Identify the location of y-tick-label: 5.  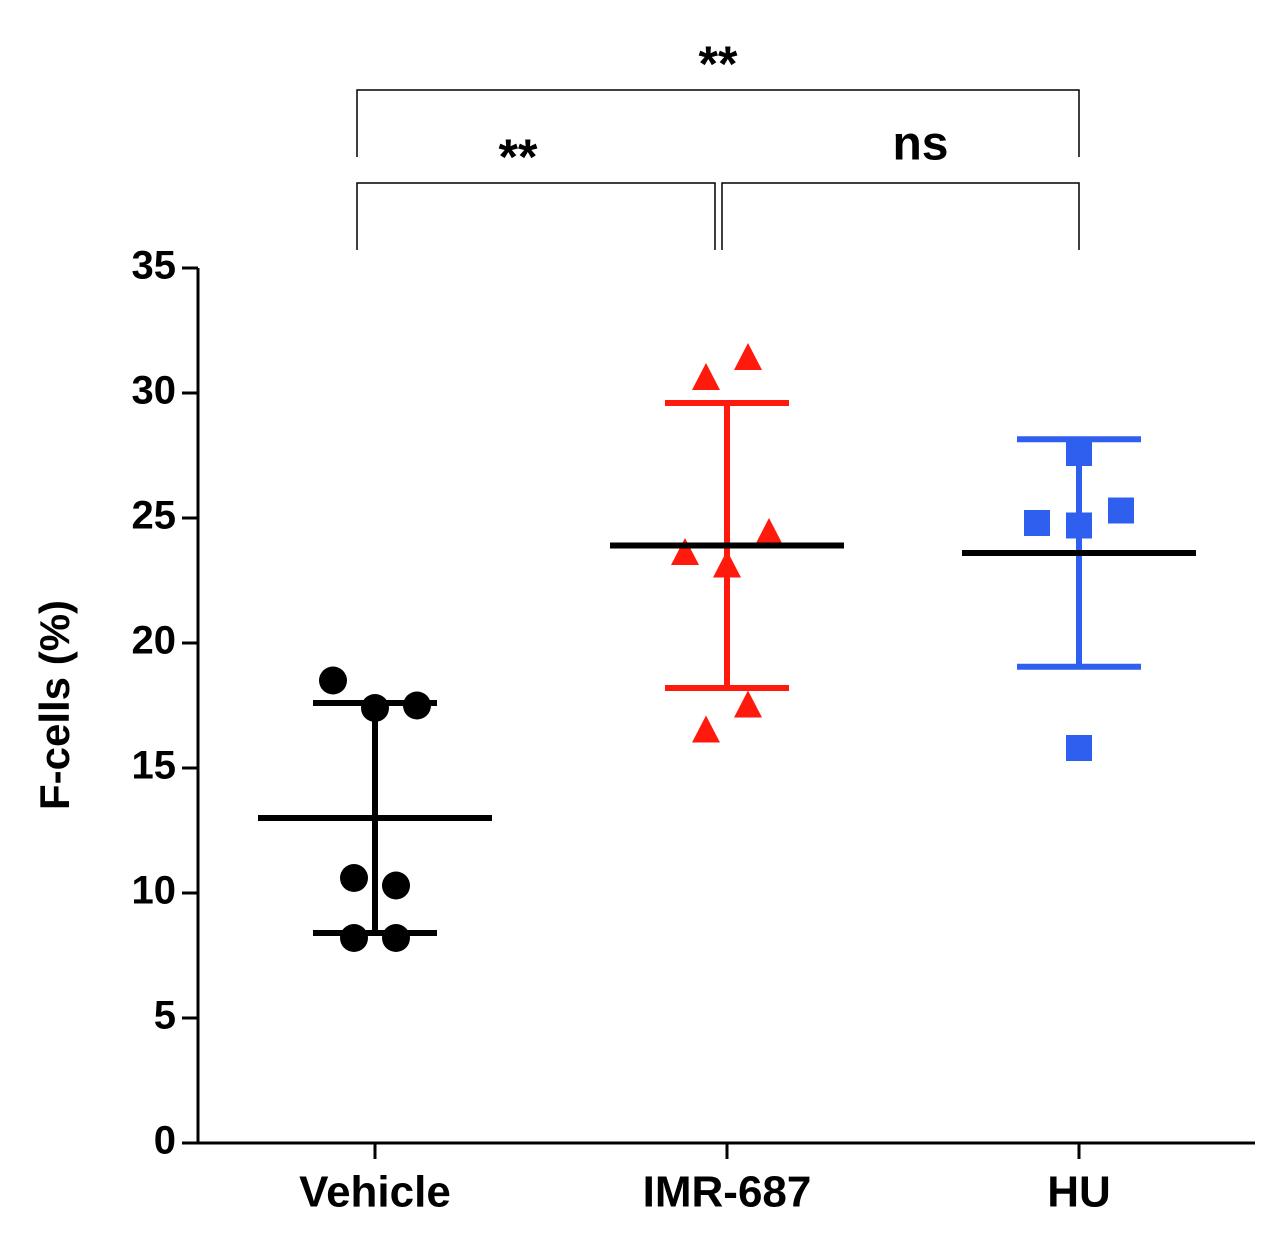
(165, 1016).